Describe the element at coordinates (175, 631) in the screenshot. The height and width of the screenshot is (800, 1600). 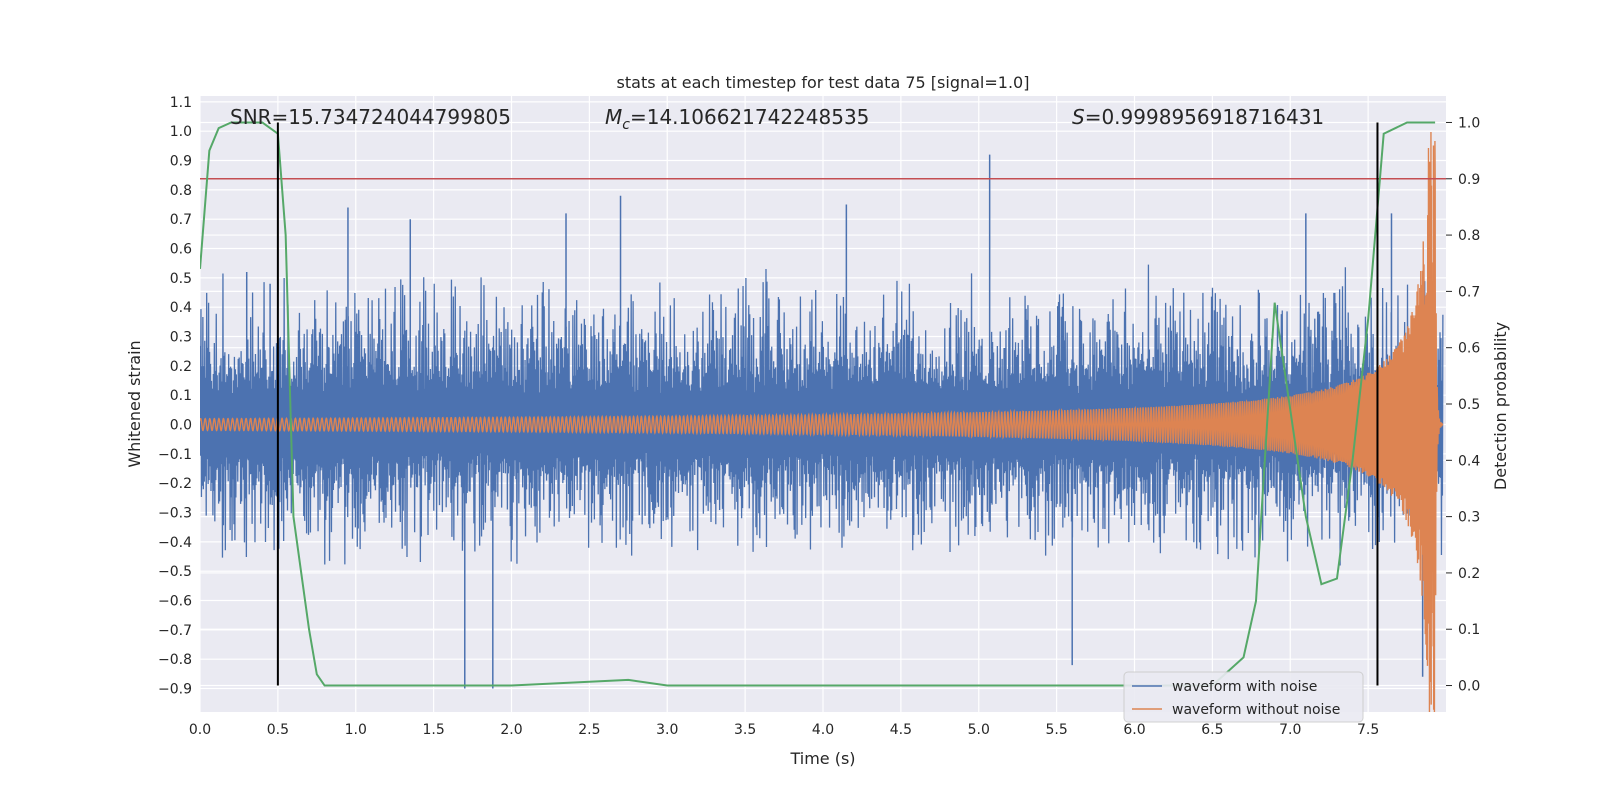
I see `y-tick-label: −0.7` at that location.